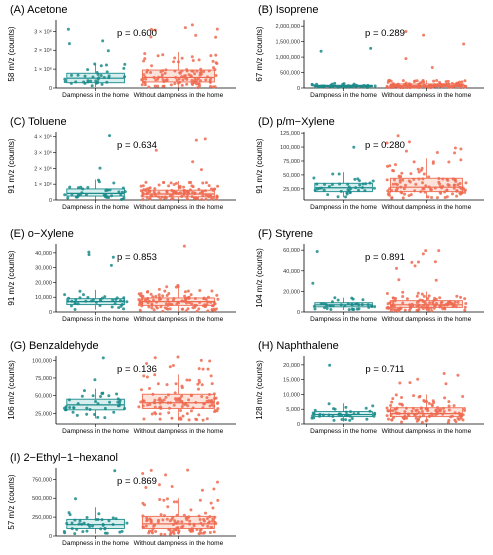 This screenshot has height=555, width=493. I want to click on y-tick-label: 15,000, so click(291, 381).